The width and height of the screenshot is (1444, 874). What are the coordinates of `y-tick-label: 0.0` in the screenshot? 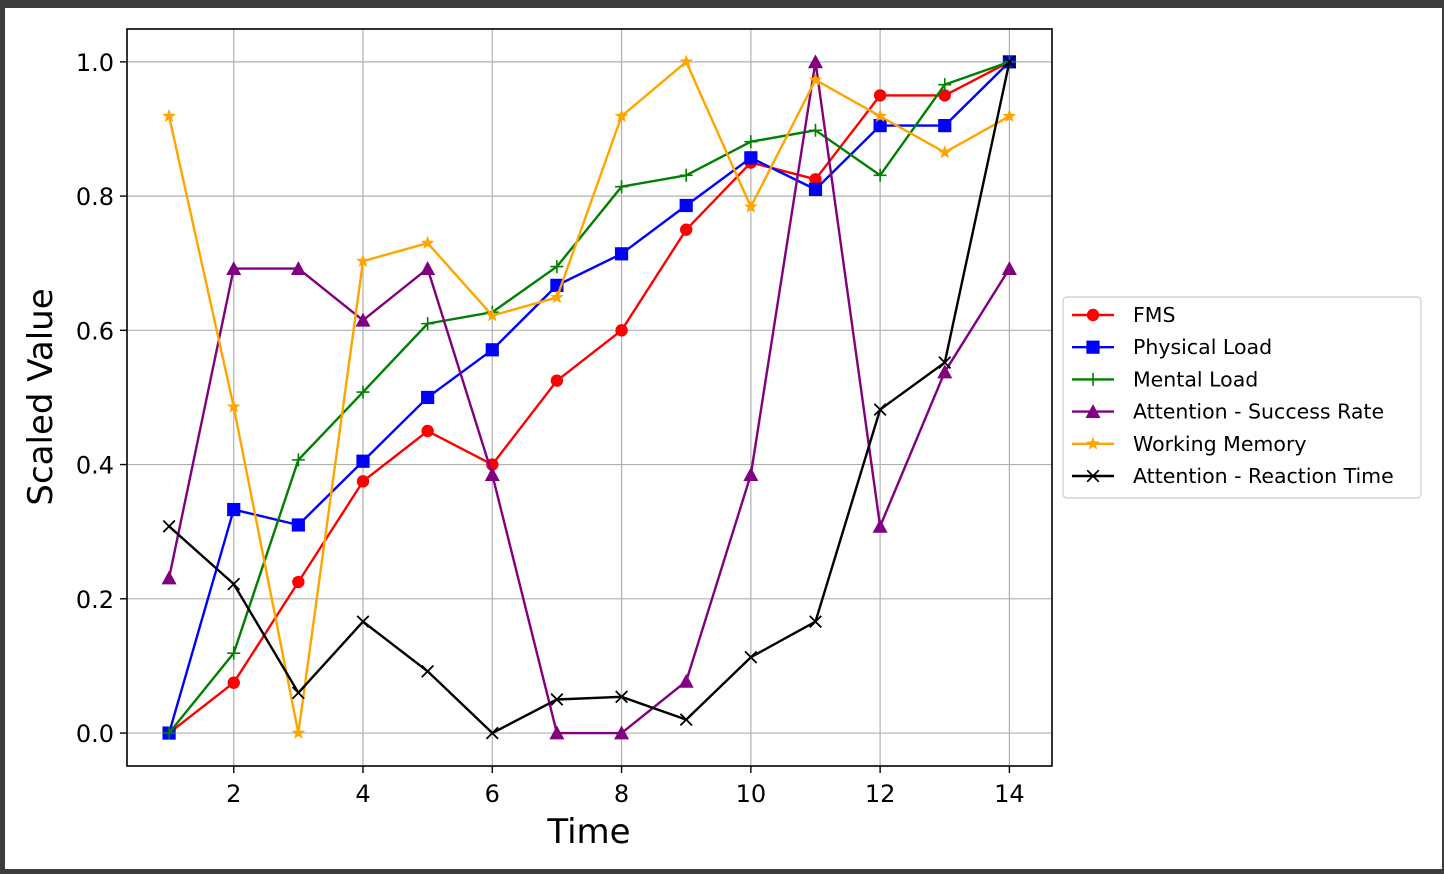 It's located at (95, 734).